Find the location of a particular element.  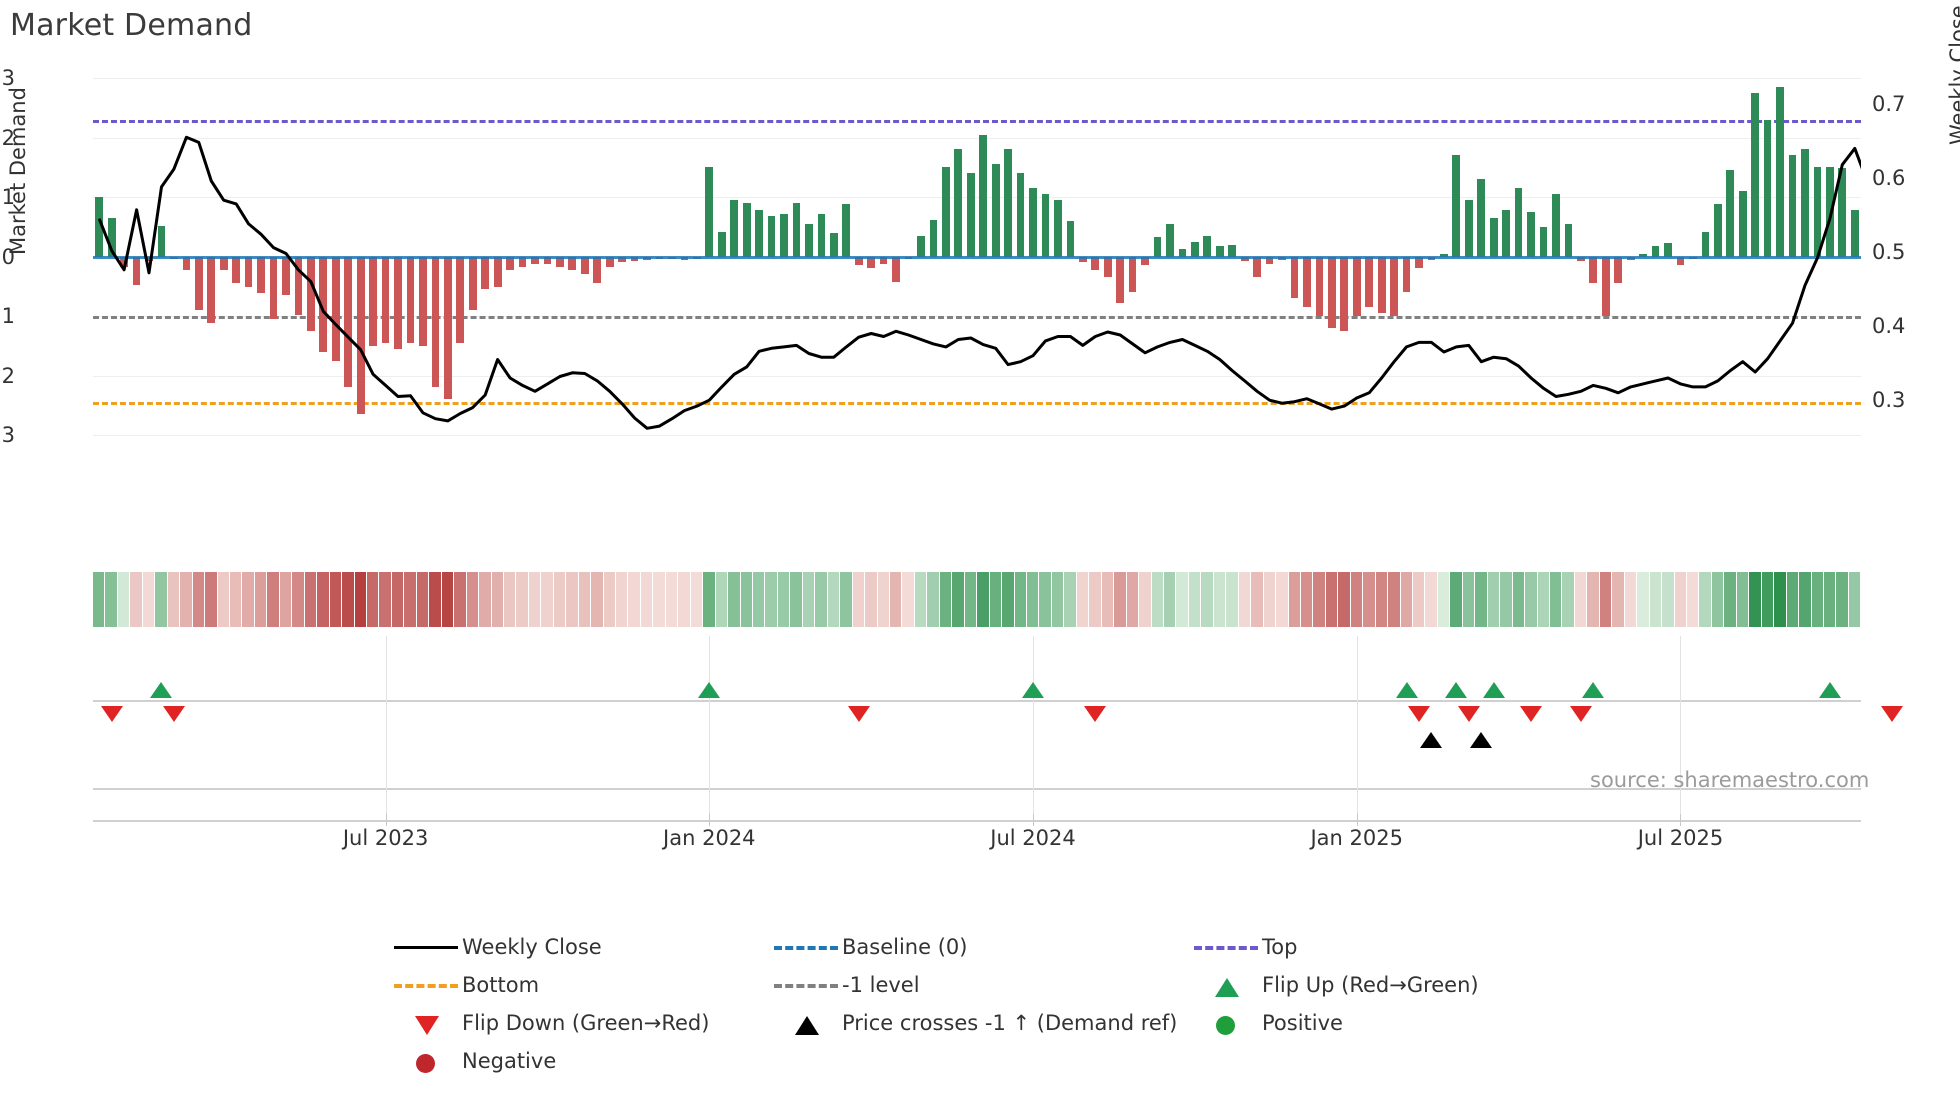

legend-item: Flip Up (Red→Green) is located at coordinates (1380, 985).